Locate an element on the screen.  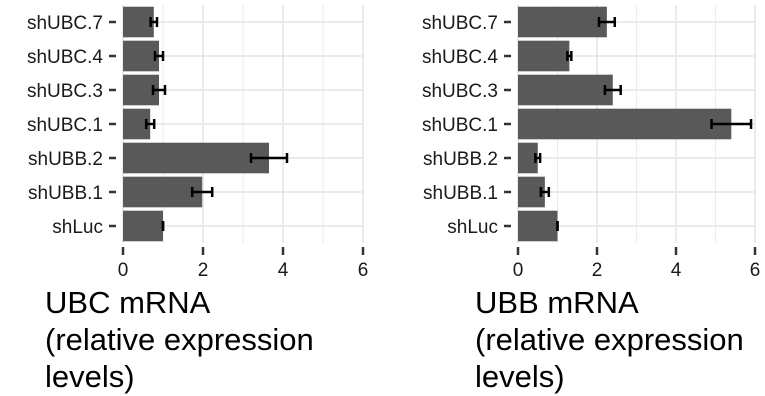
ubc-y-tick-label: shUBB.1 is located at coordinates (65, 193).